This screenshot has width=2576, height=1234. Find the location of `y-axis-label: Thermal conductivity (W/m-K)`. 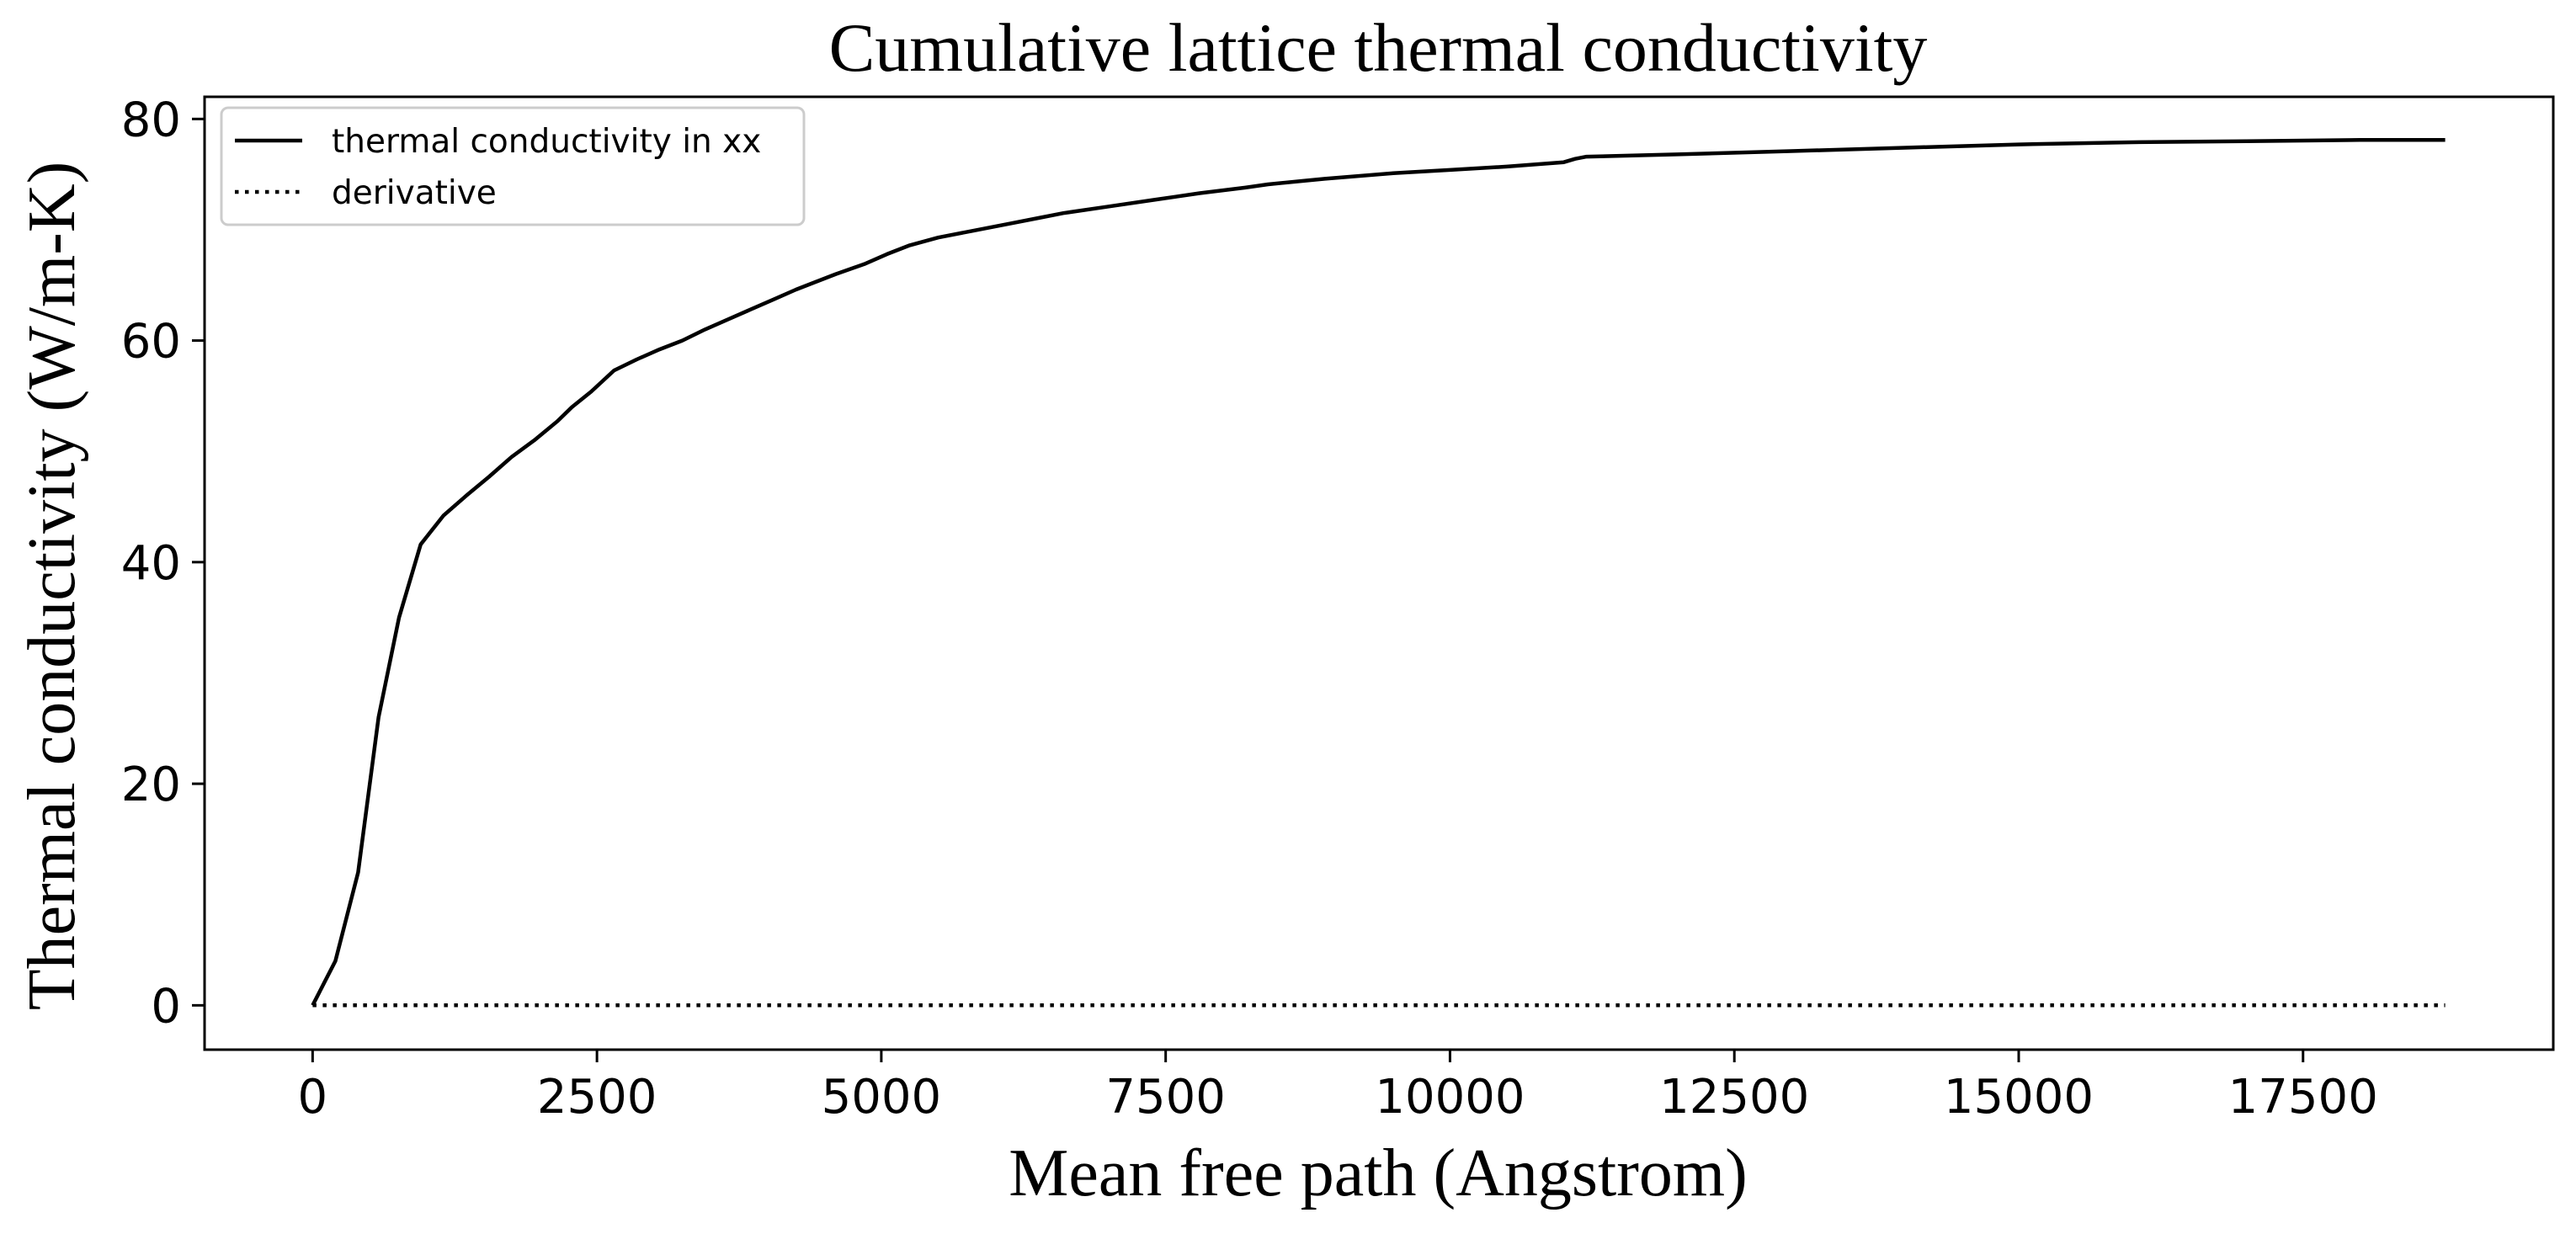

y-axis-label: Thermal conductivity (W/m-K) is located at coordinates (52, 586).